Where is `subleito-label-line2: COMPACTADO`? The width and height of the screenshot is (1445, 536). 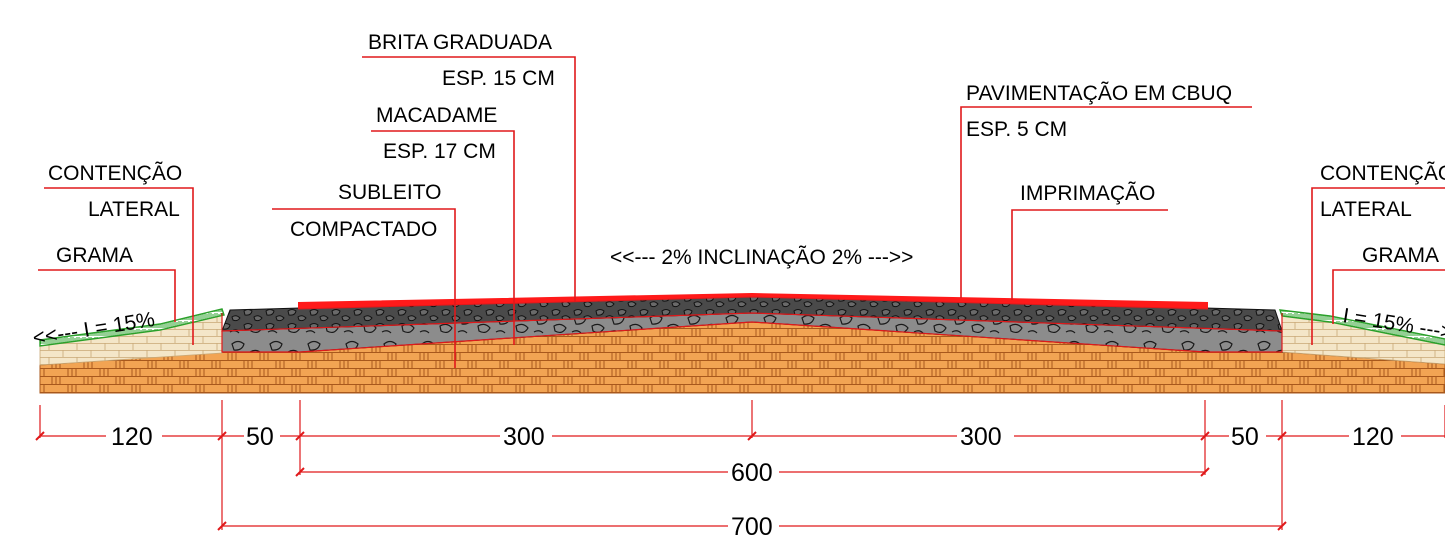 subleito-label-line2: COMPACTADO is located at coordinates (363, 229).